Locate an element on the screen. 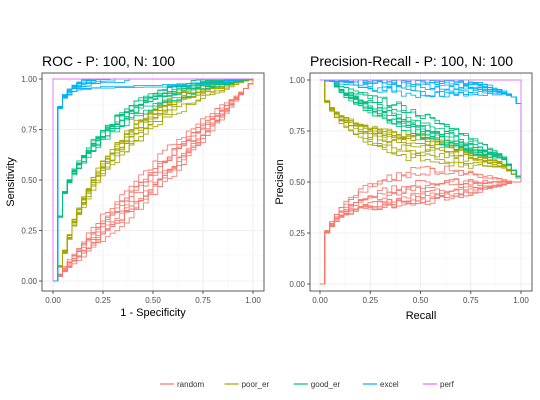 The image size is (540, 400). legend-label-random: random is located at coordinates (190, 384).